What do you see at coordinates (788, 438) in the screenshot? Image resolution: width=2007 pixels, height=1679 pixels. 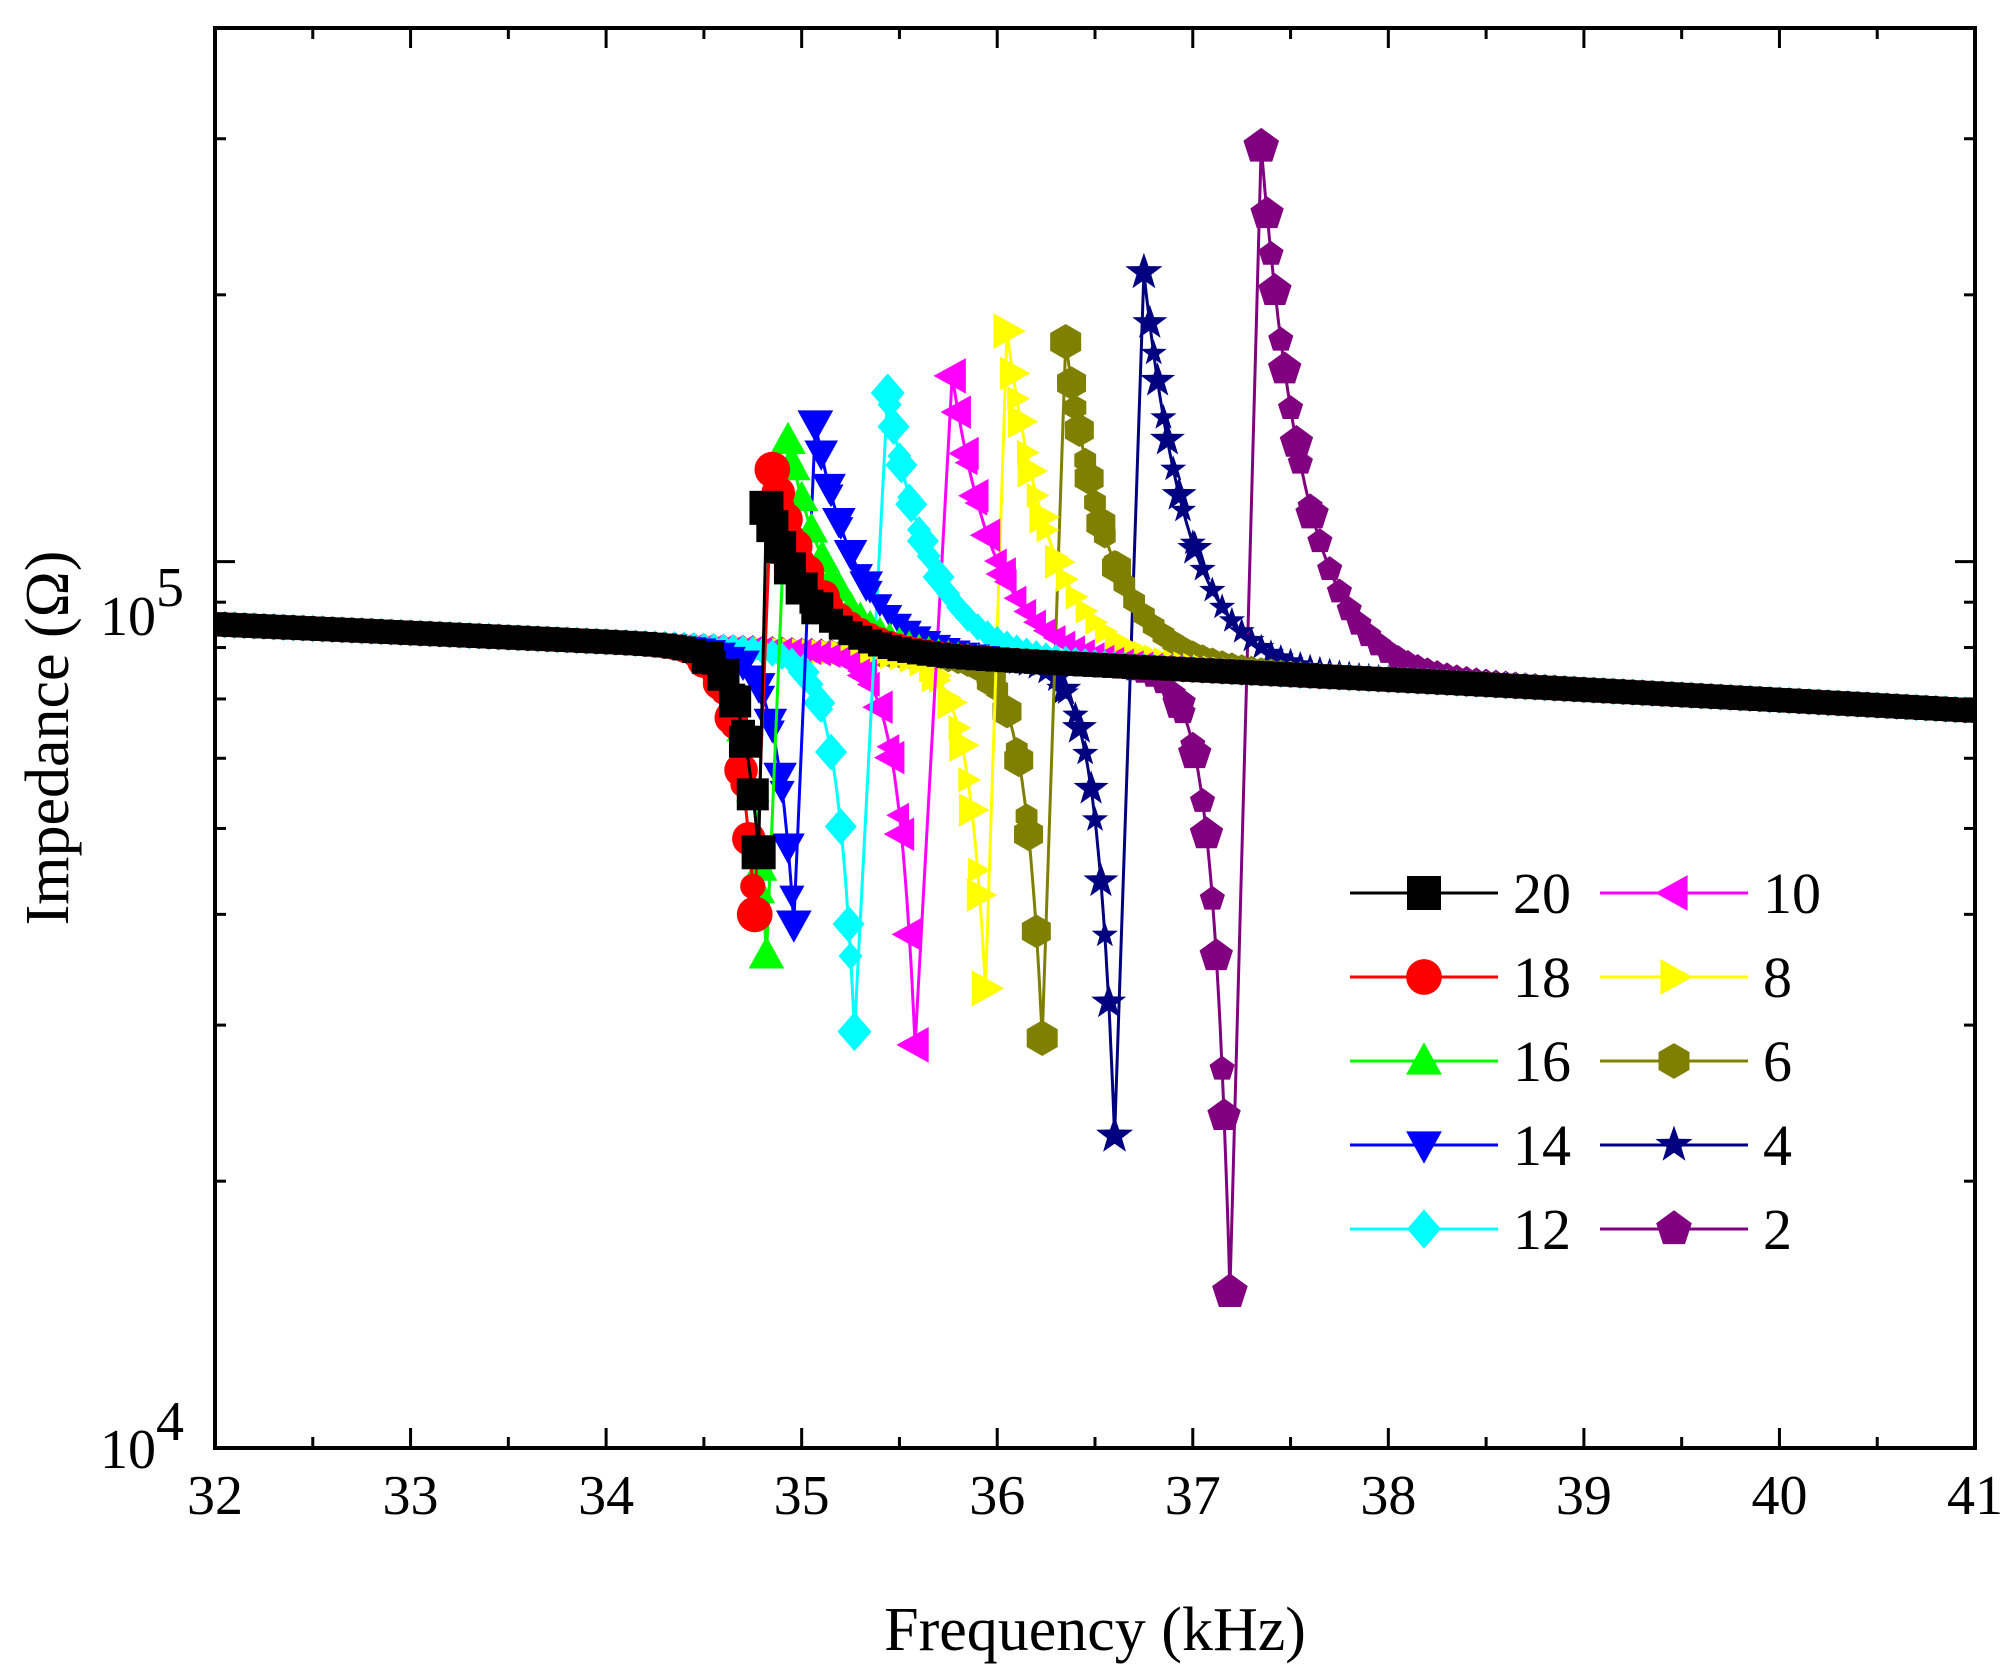 I see `point-16-max` at bounding box center [788, 438].